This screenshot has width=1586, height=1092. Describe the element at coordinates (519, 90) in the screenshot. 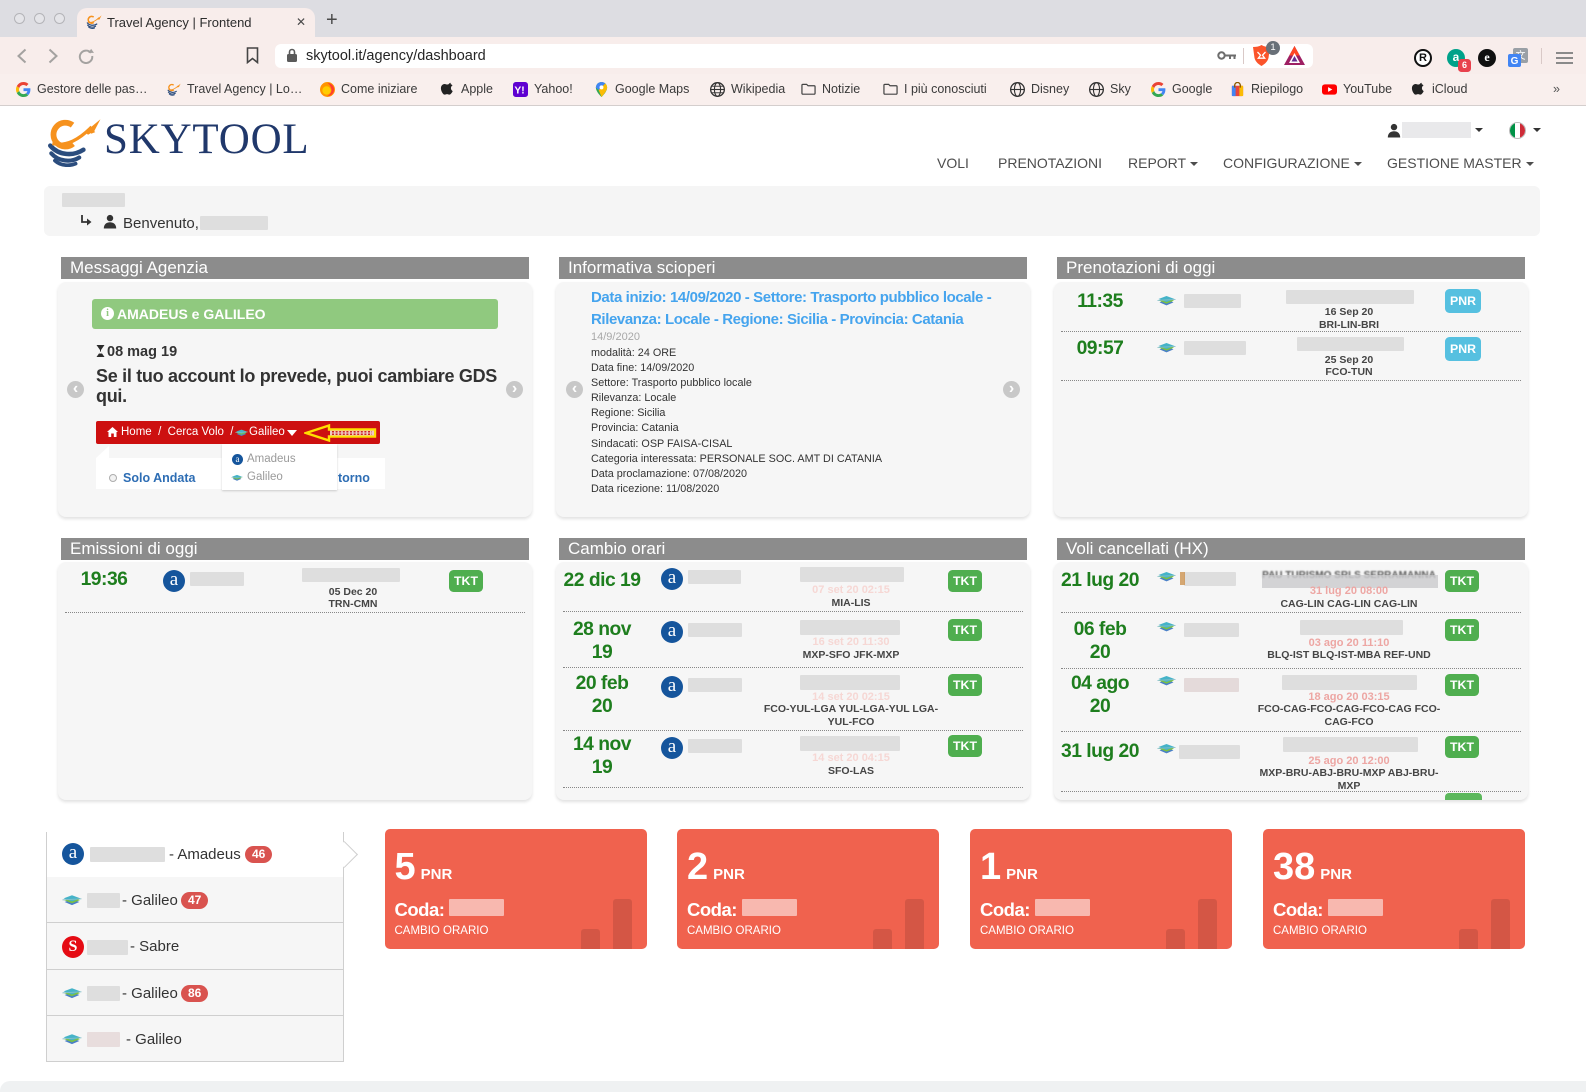

I see `svg-text: Y!` at that location.